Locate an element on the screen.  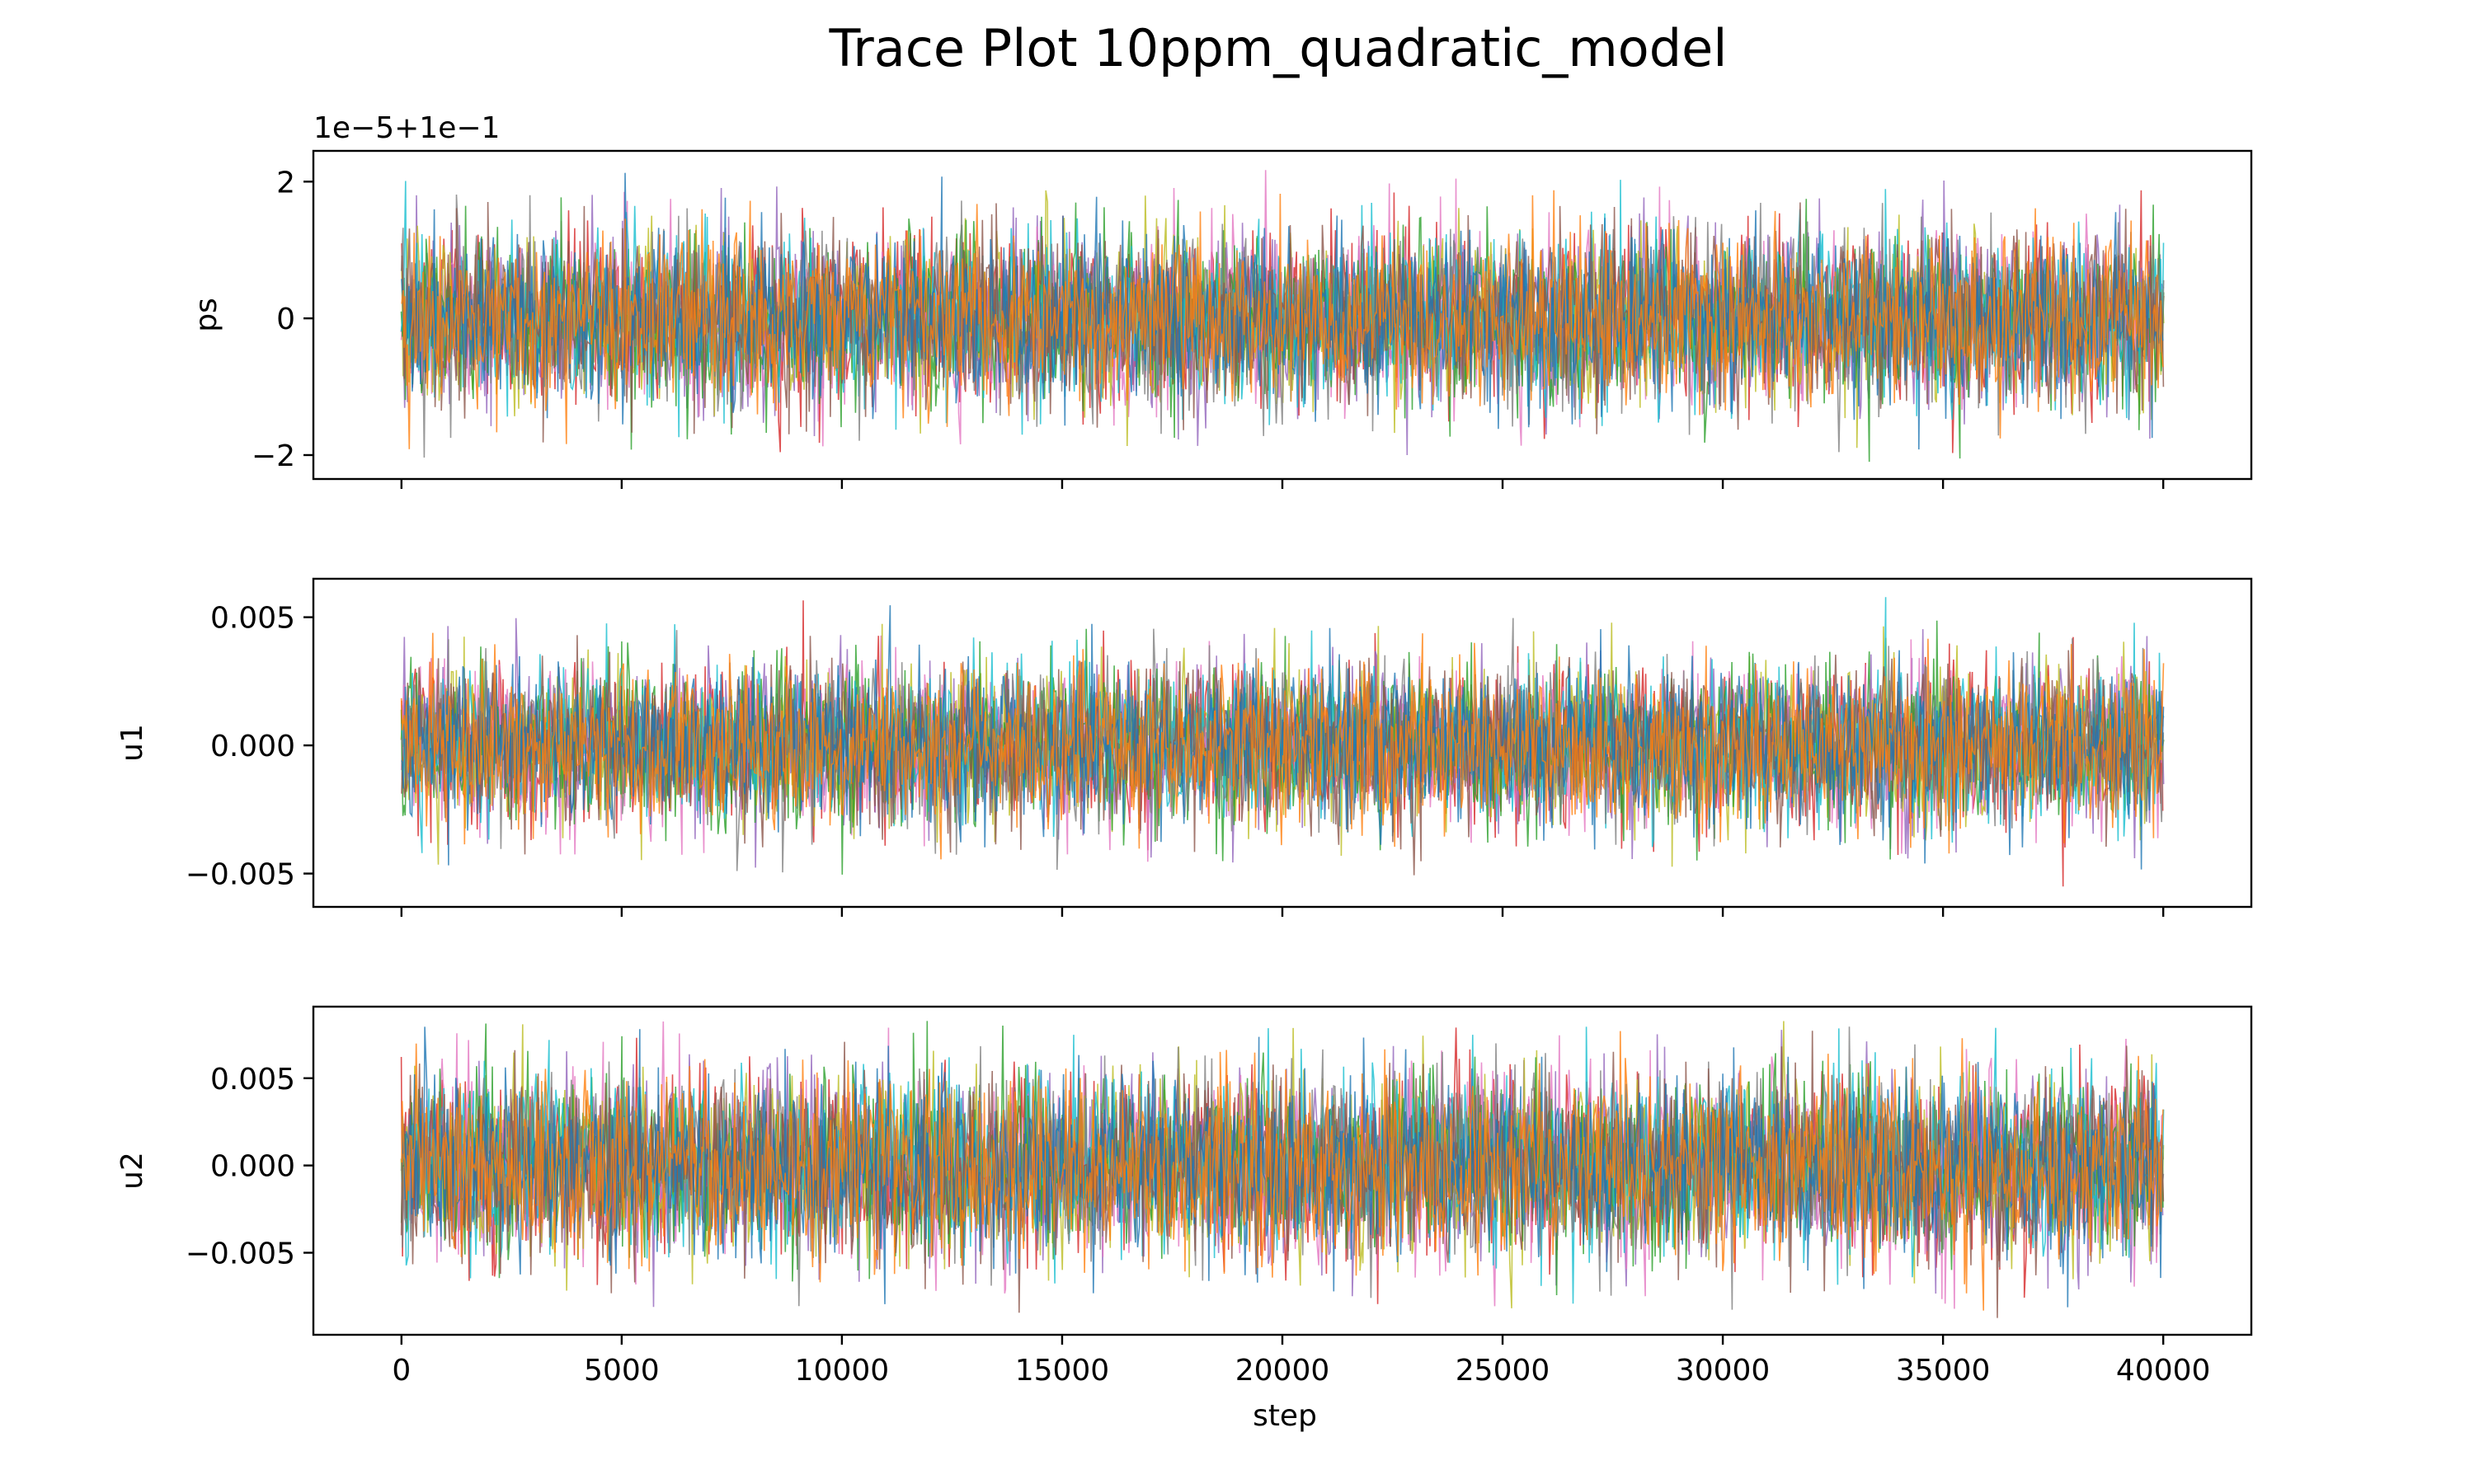
traces-u1 is located at coordinates (1282, 742).